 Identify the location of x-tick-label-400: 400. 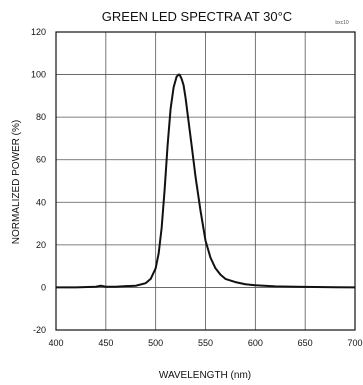
(55, 343).